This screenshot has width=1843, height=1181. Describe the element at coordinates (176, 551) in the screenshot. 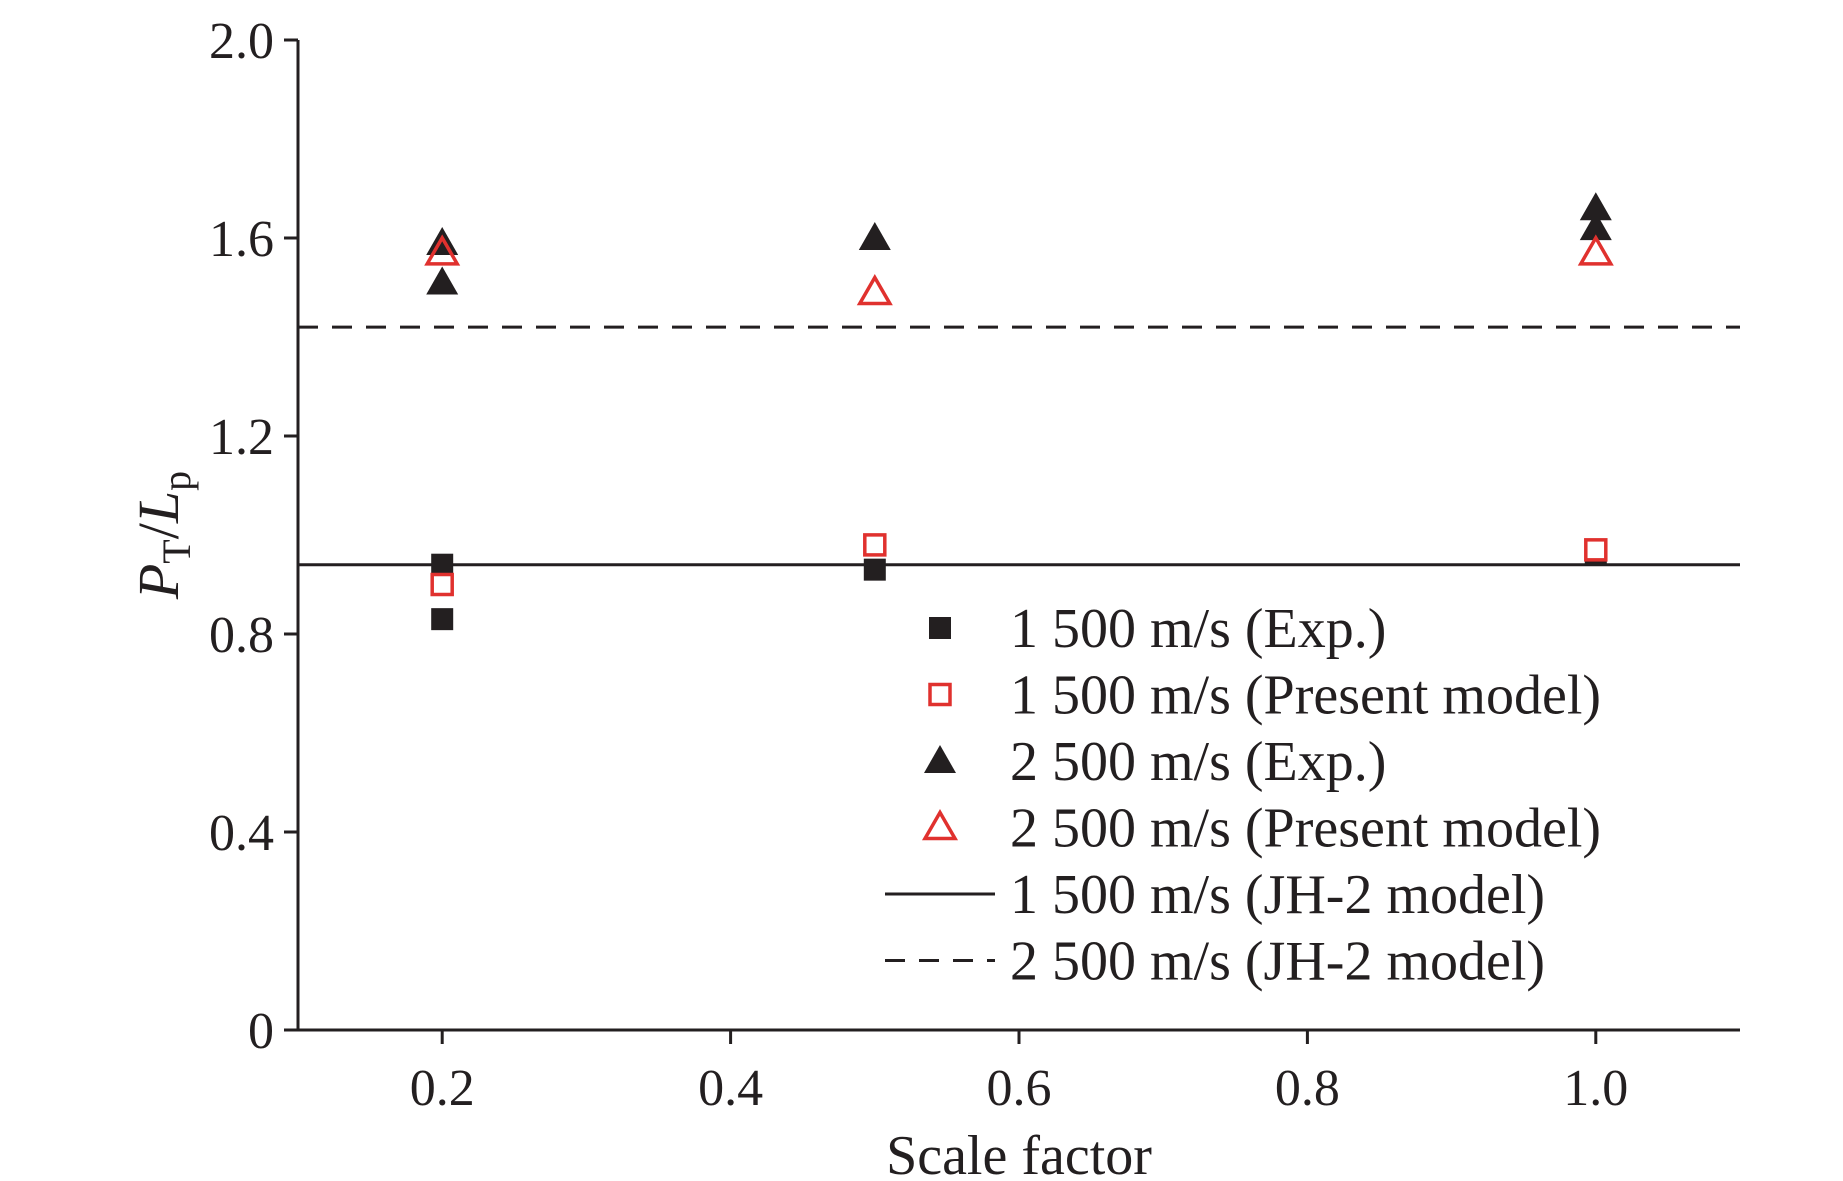

I see `y-axis-title-sub-t: T` at that location.